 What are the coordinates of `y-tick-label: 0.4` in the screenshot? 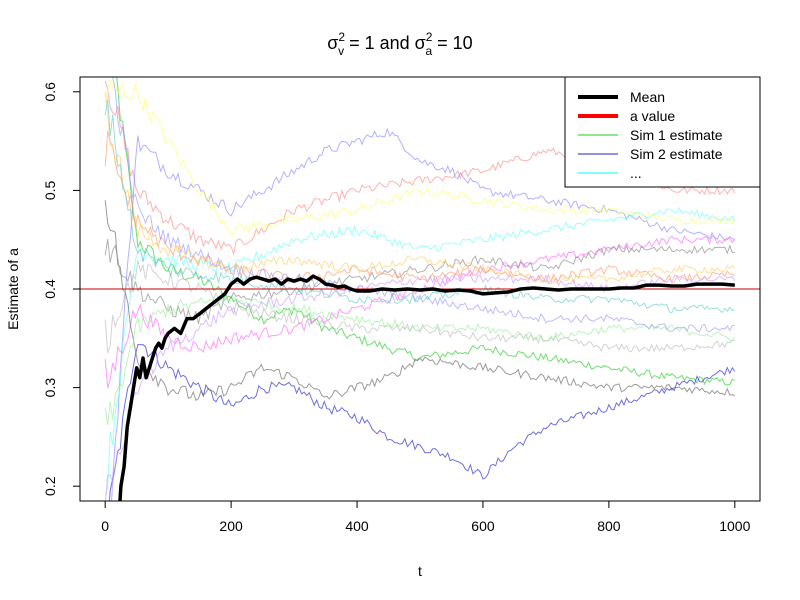 It's located at (50, 289).